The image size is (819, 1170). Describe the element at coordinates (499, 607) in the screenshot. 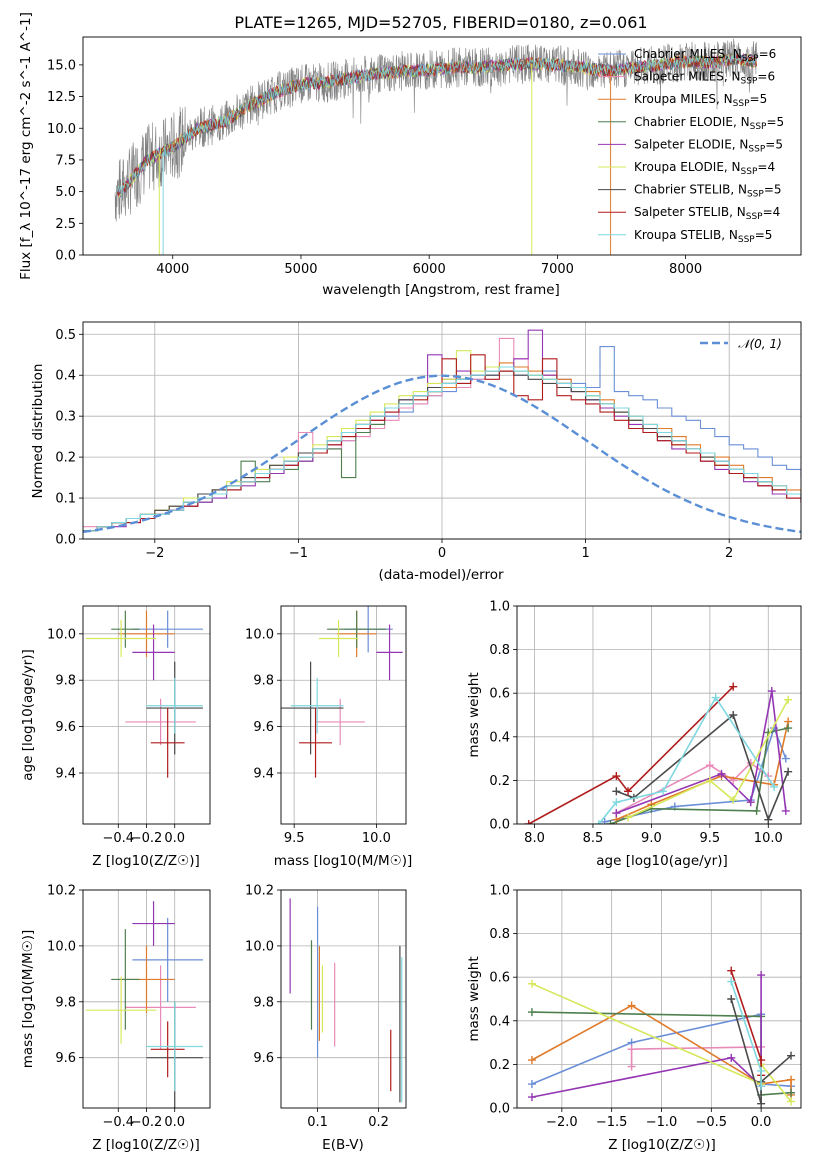

I see `weight-vs-age-panel-ytick-label-5: 1.0` at that location.